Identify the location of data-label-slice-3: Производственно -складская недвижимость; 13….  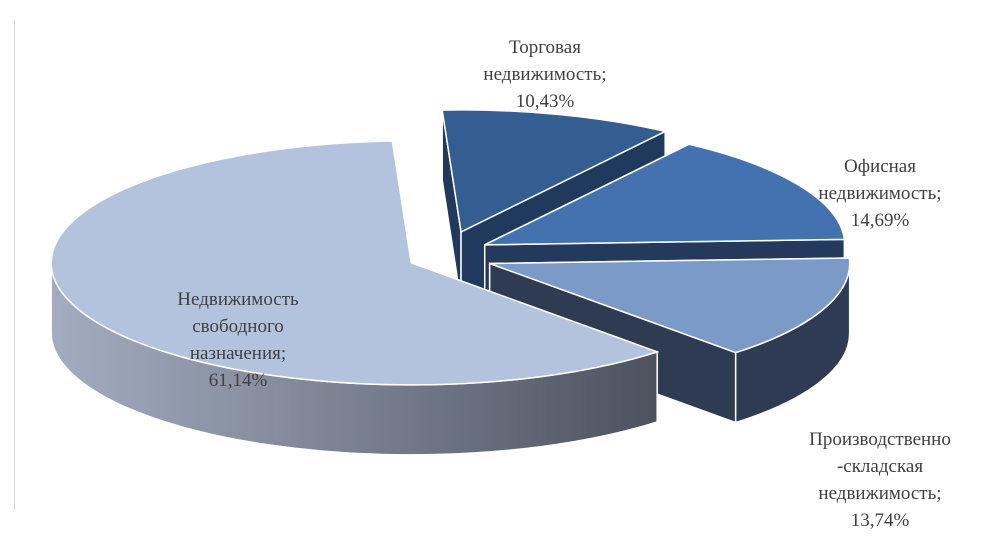
(880, 480).